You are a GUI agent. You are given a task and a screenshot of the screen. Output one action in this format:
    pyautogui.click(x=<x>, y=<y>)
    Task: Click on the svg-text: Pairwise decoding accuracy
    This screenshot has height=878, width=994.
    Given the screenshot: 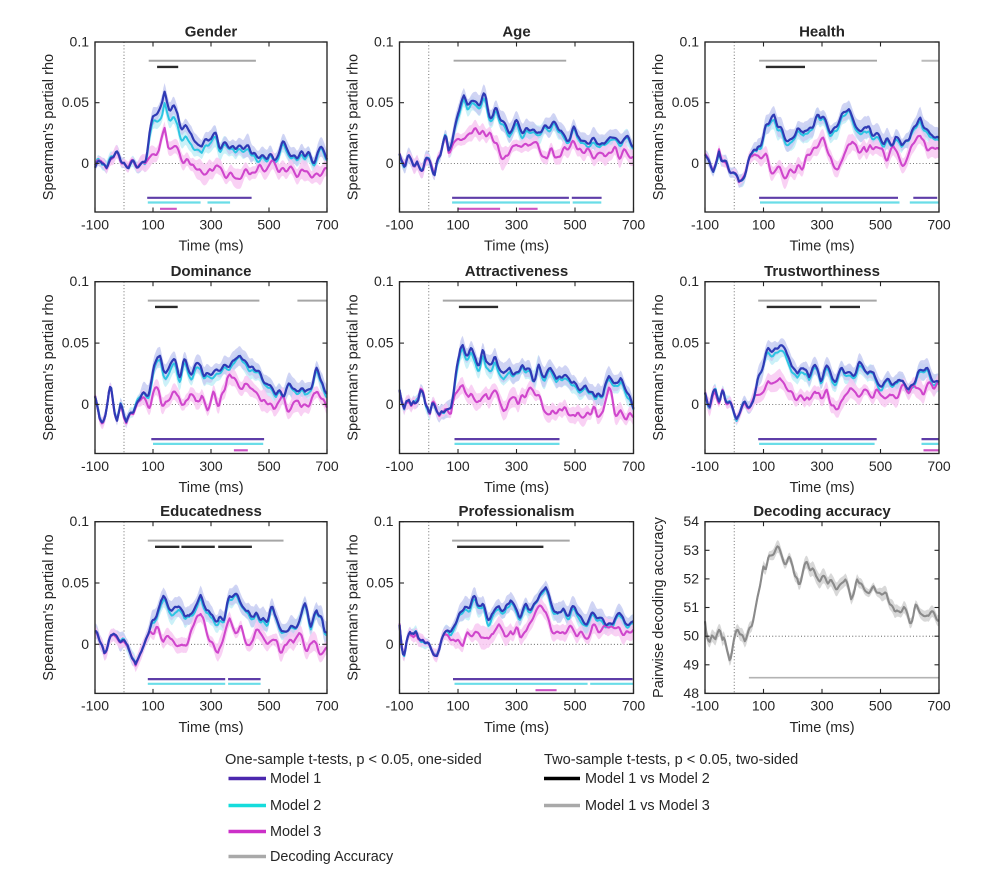 What is the action you would take?
    pyautogui.click(x=659, y=607)
    